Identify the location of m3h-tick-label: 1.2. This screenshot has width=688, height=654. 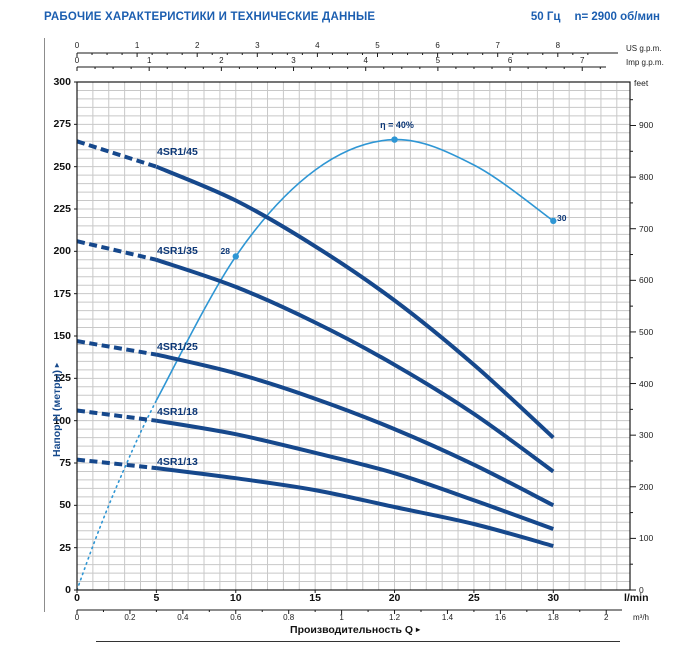
(394, 617).